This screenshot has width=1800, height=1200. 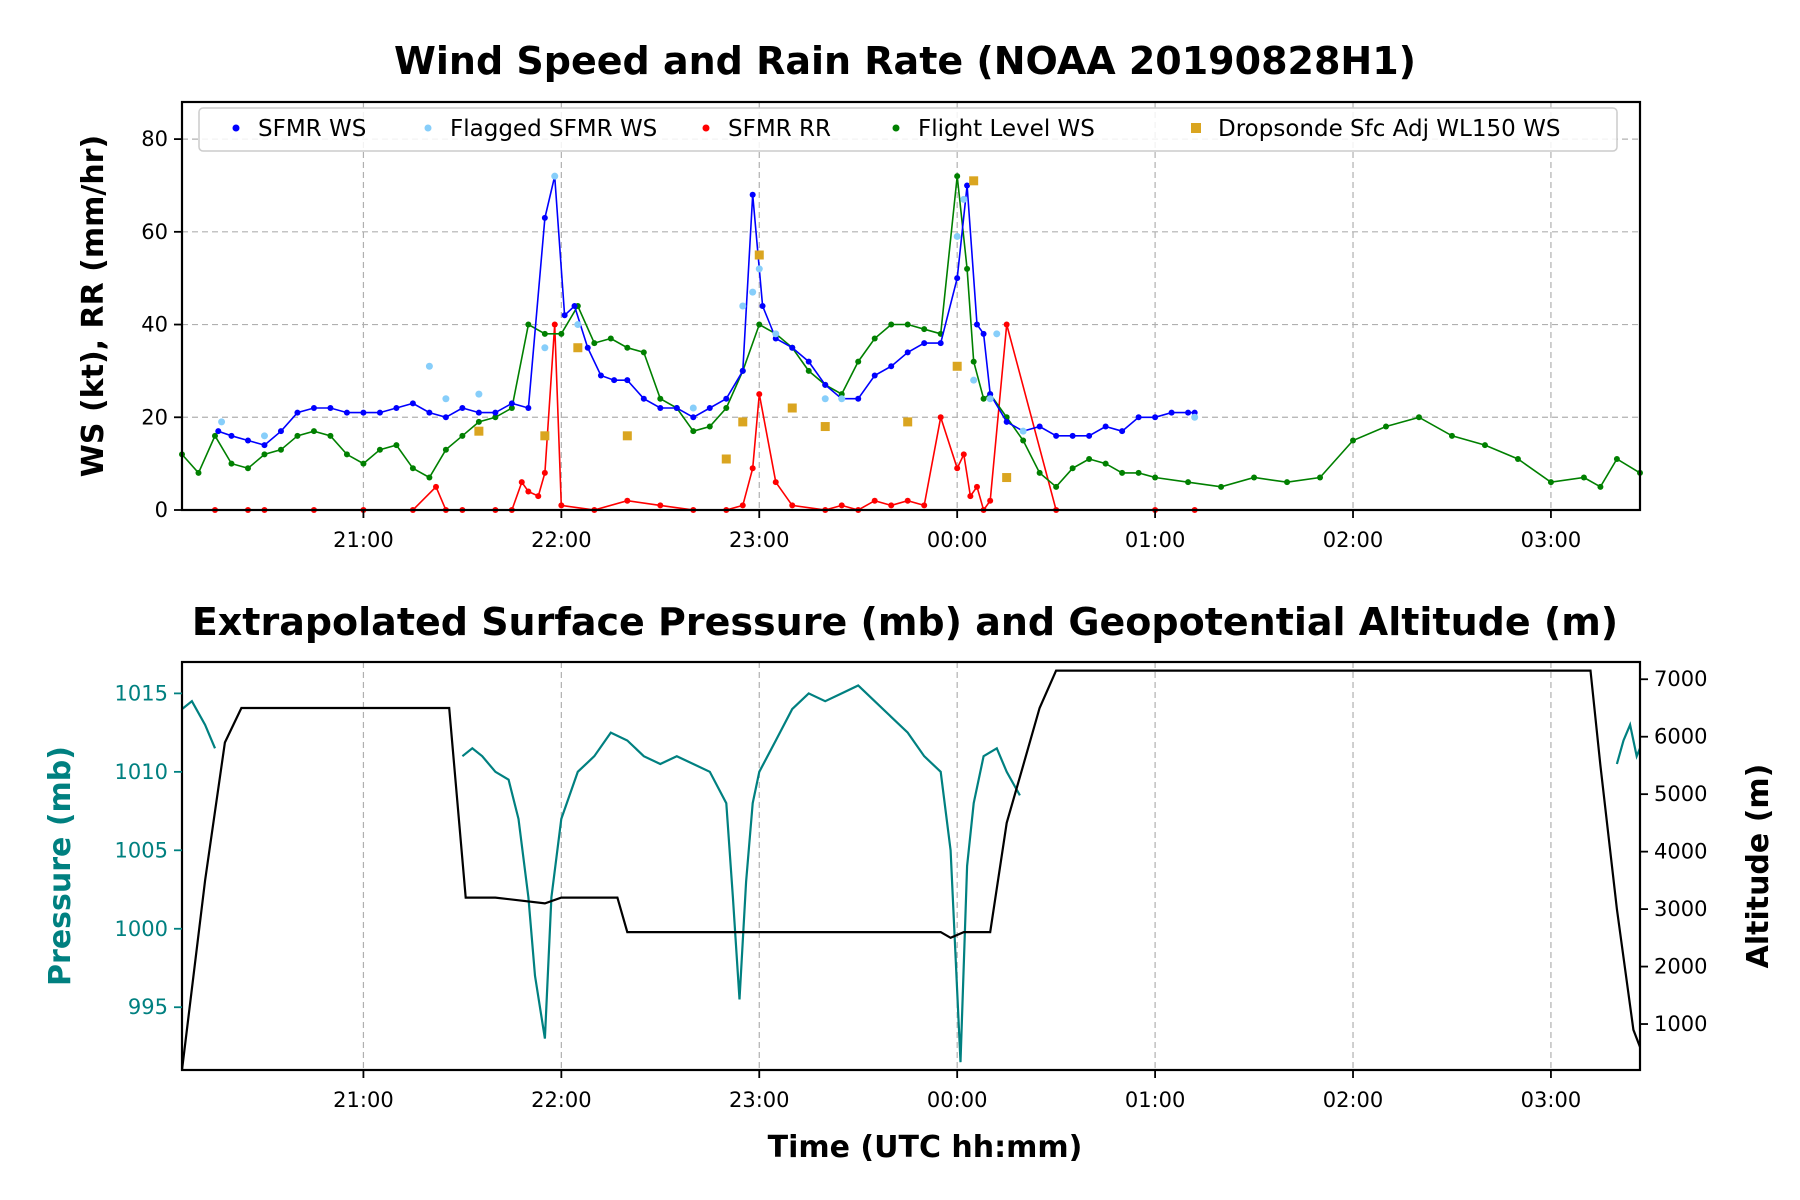 I want to click on pressure-line, so click(x=1628, y=743).